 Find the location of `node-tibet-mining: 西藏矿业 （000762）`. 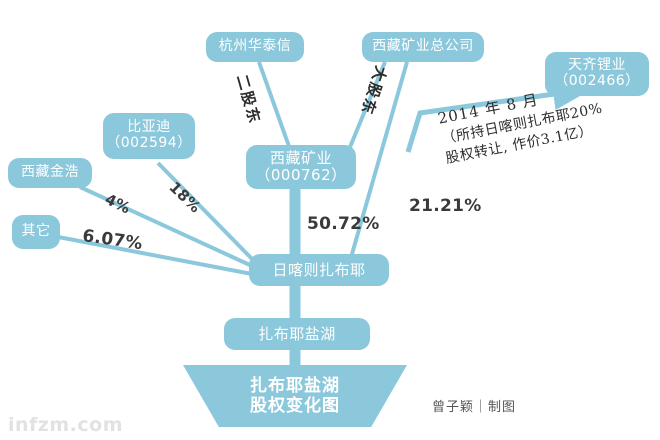

node-tibet-mining: 西藏矿业 （000762） is located at coordinates (301, 167).